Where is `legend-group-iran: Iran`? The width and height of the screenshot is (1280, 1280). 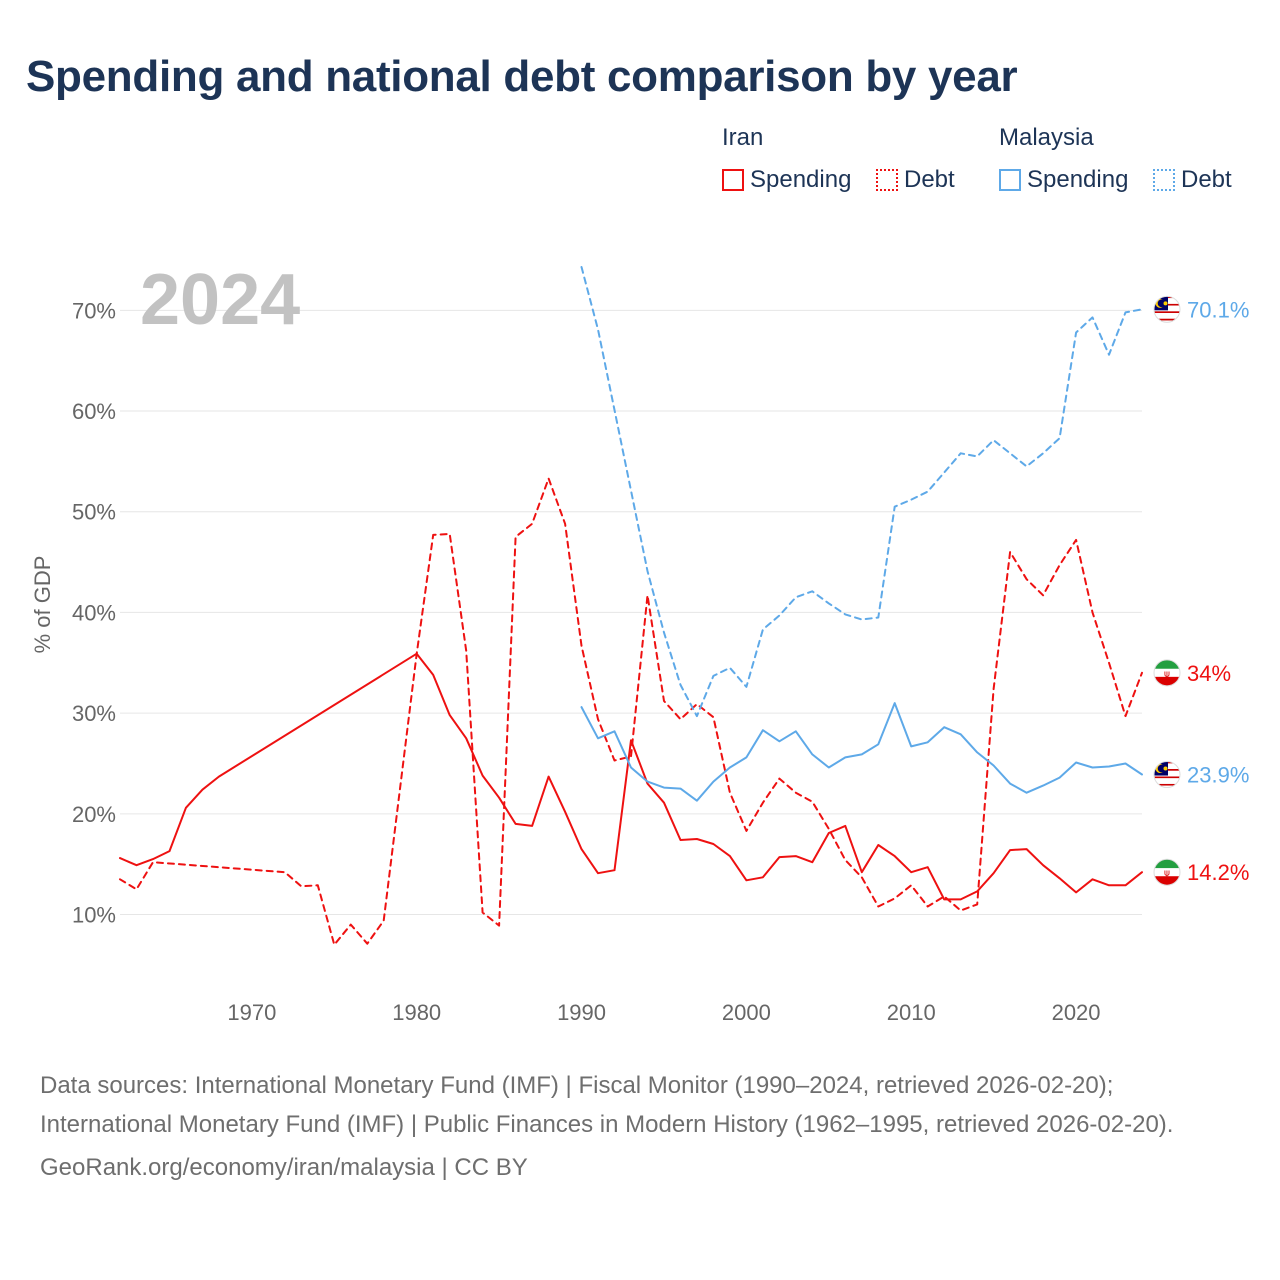 legend-group-iran: Iran is located at coordinates (743, 137).